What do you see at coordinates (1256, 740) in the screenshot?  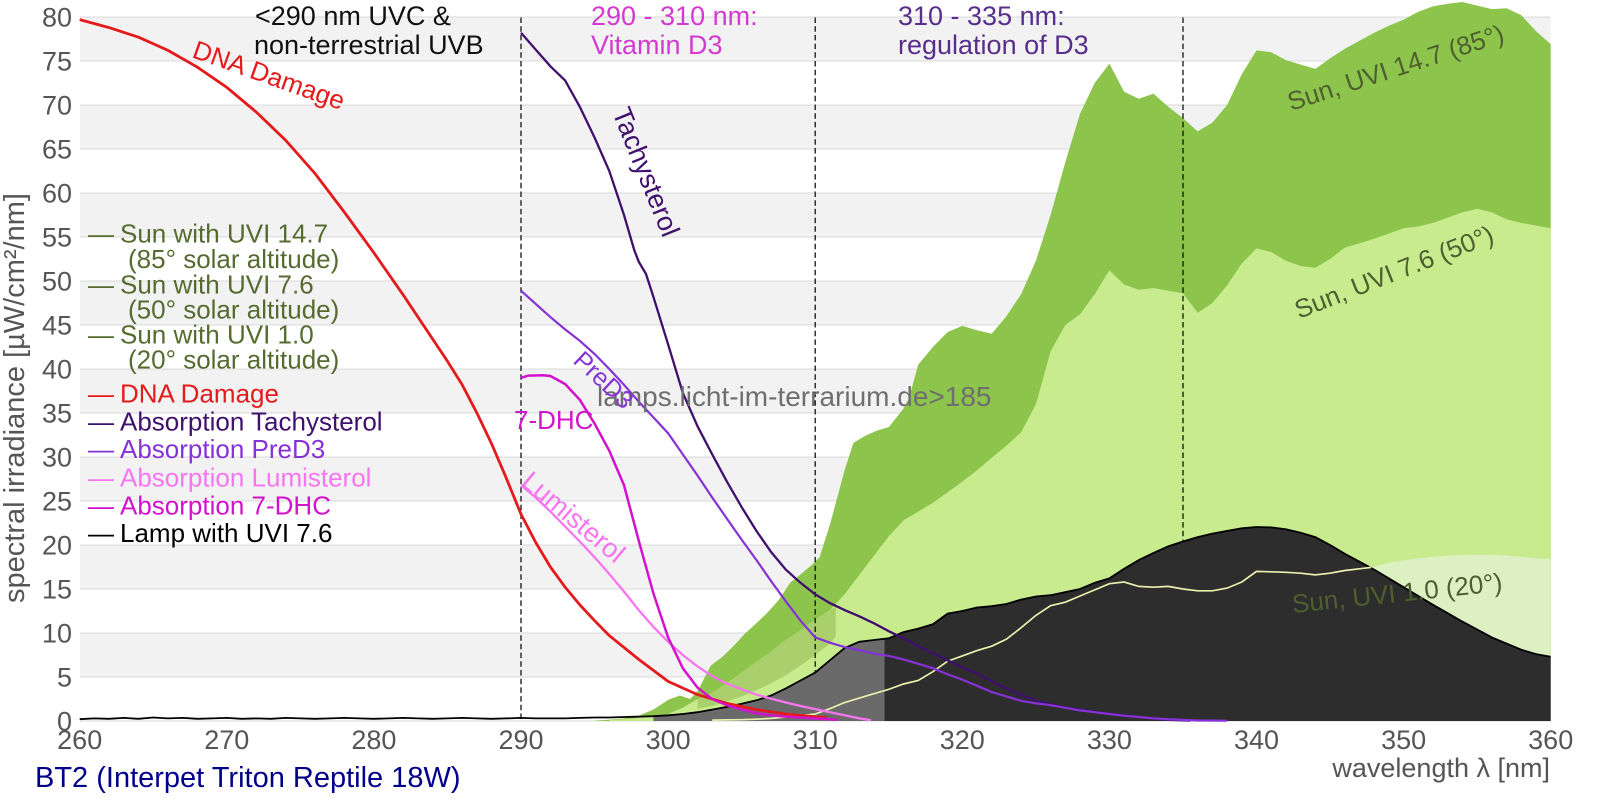 I see `svg-text: 340` at bounding box center [1256, 740].